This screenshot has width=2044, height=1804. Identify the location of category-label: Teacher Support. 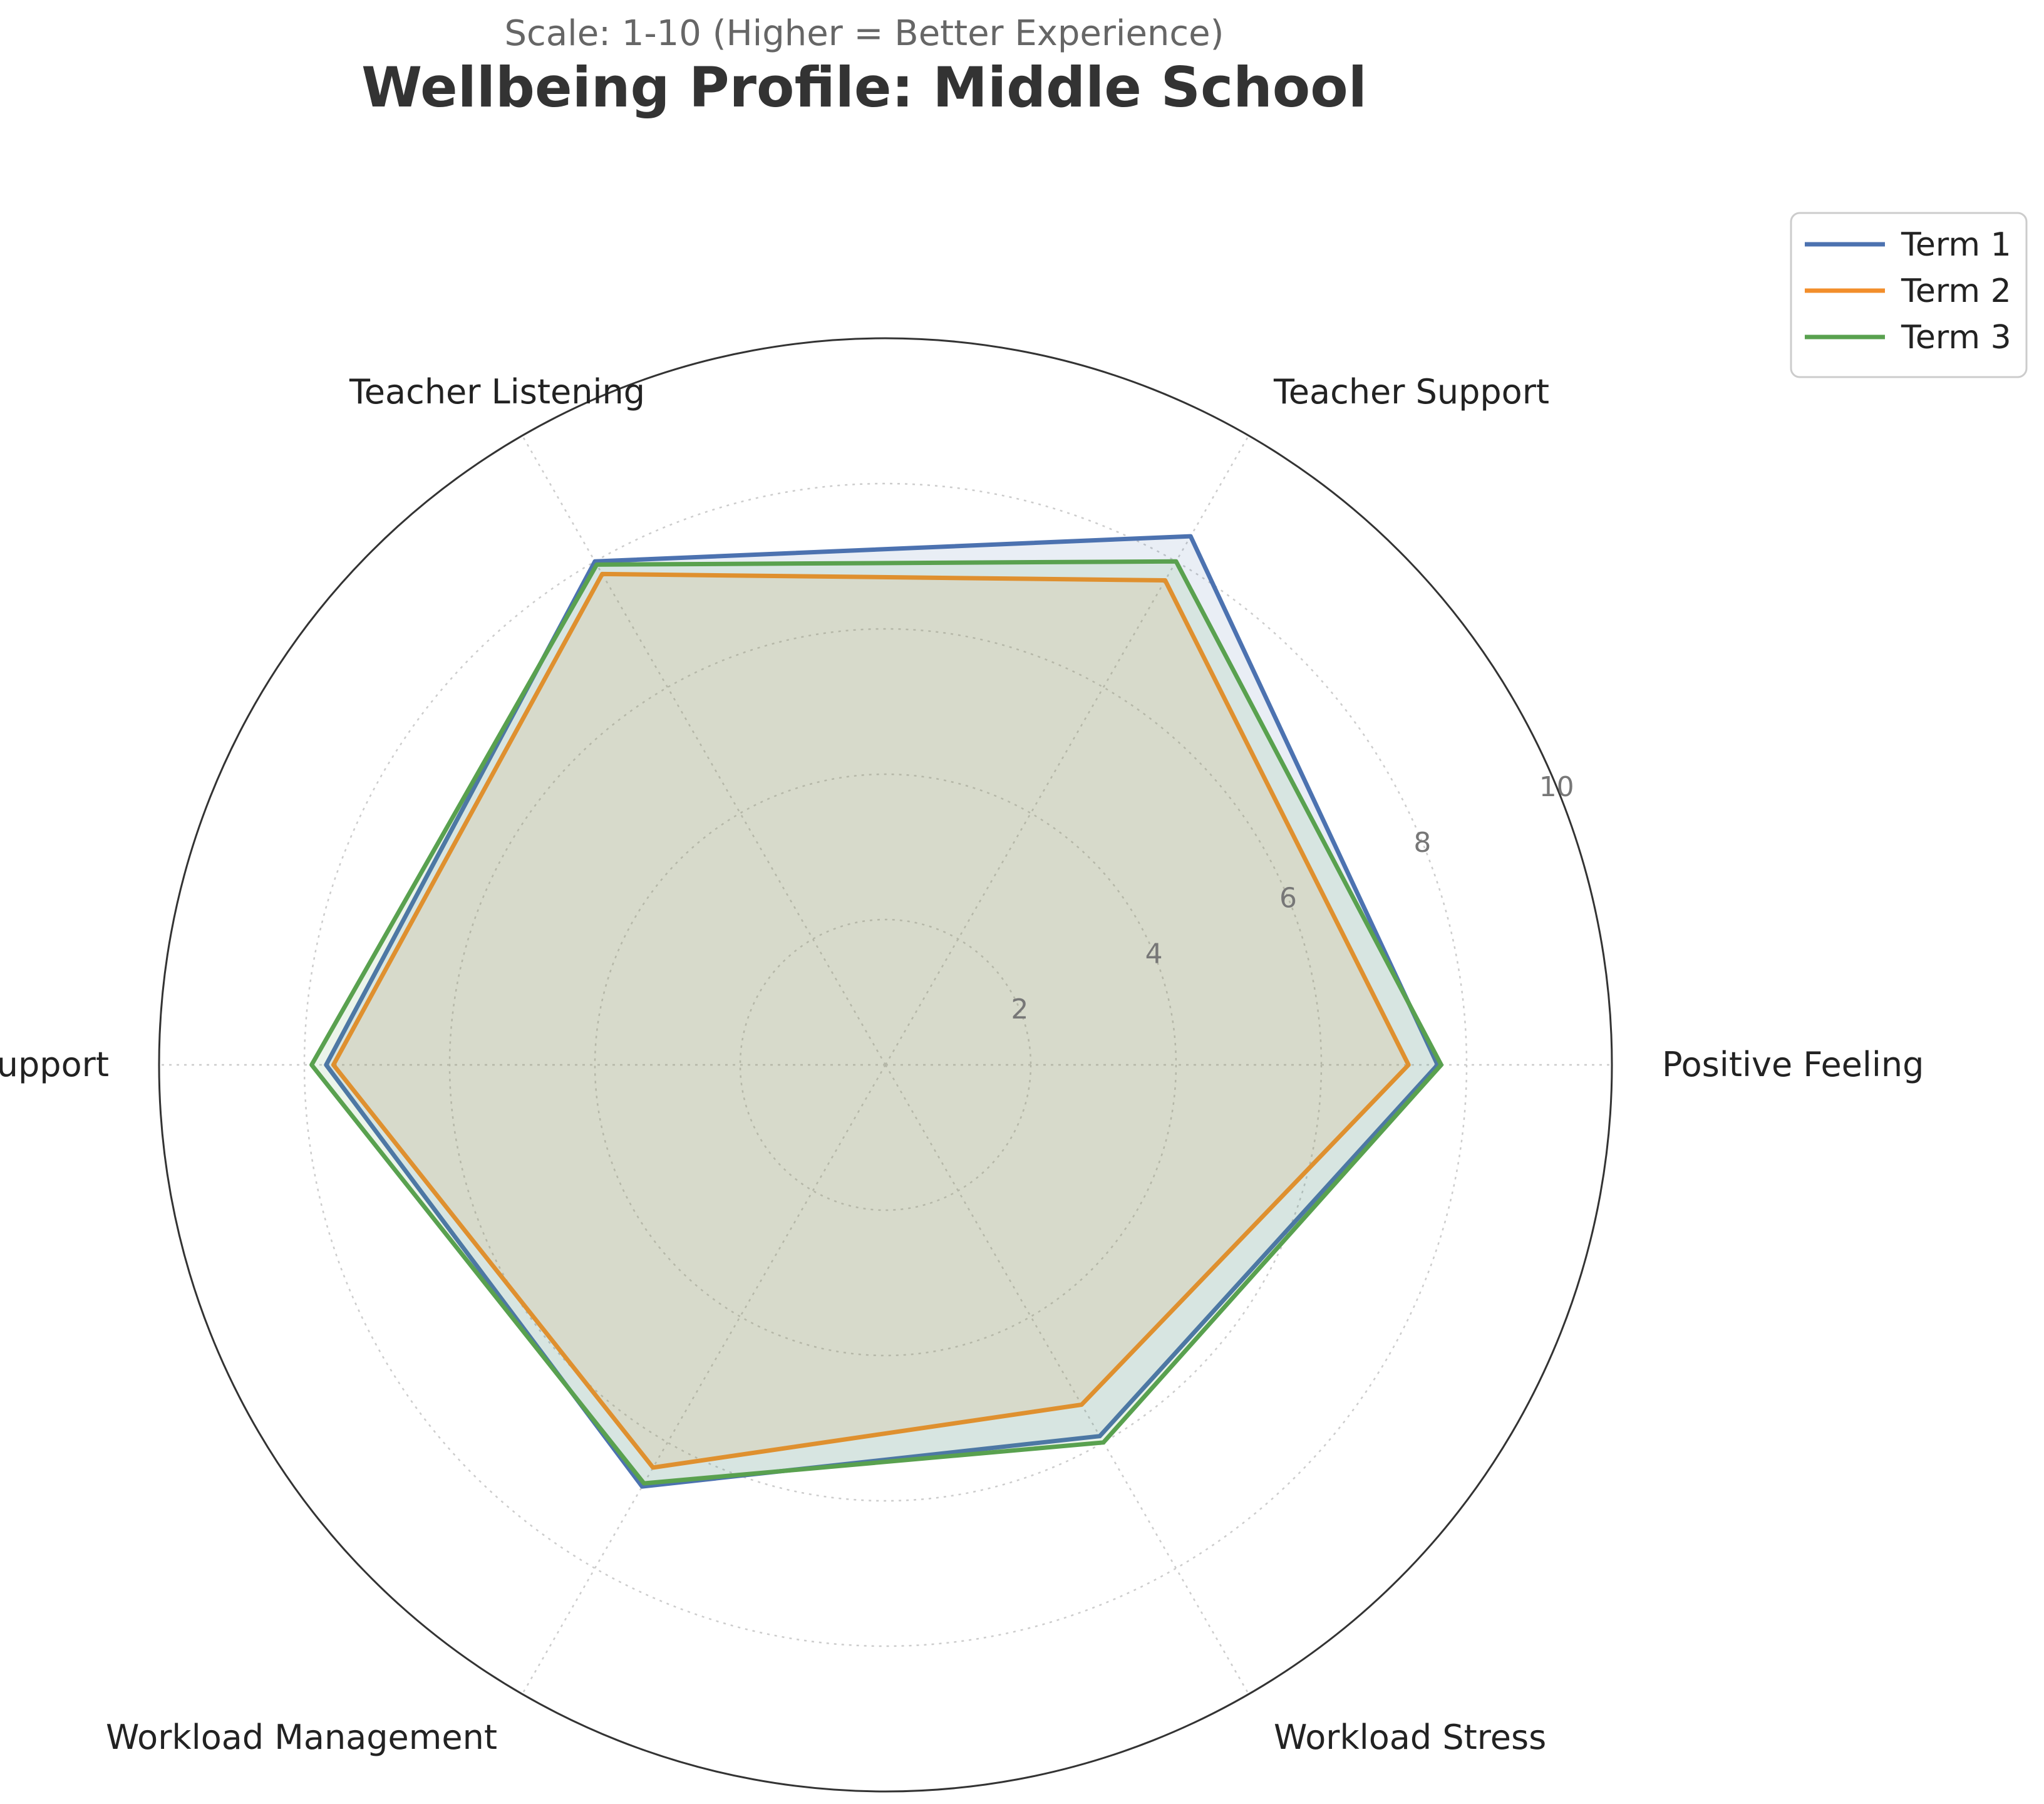
(1411, 392).